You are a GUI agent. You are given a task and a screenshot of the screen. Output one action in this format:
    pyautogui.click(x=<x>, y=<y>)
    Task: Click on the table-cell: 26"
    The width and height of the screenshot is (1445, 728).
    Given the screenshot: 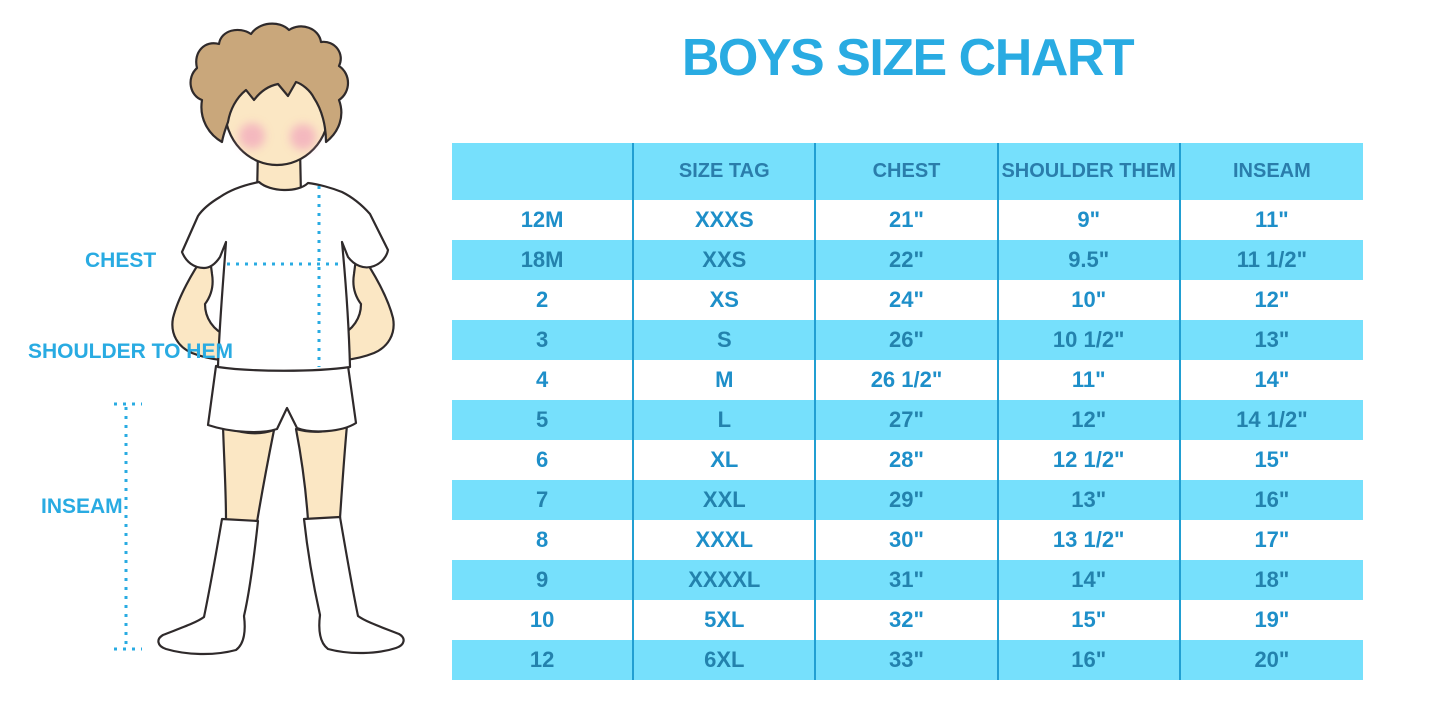 What is the action you would take?
    pyautogui.click(x=907, y=340)
    